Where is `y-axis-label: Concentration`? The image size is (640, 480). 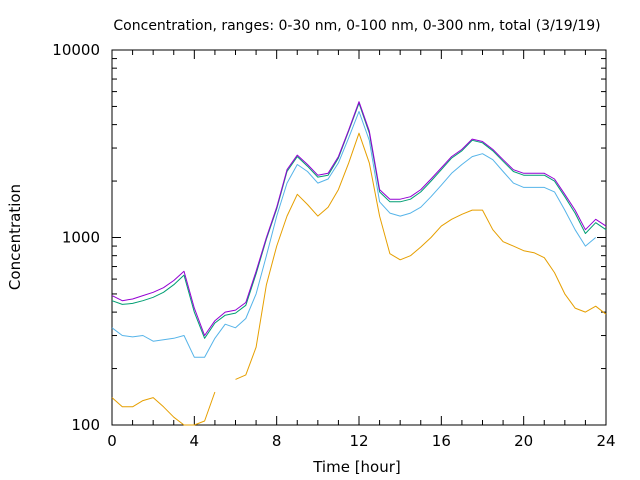
y-axis-label: Concentration is located at coordinates (15, 237).